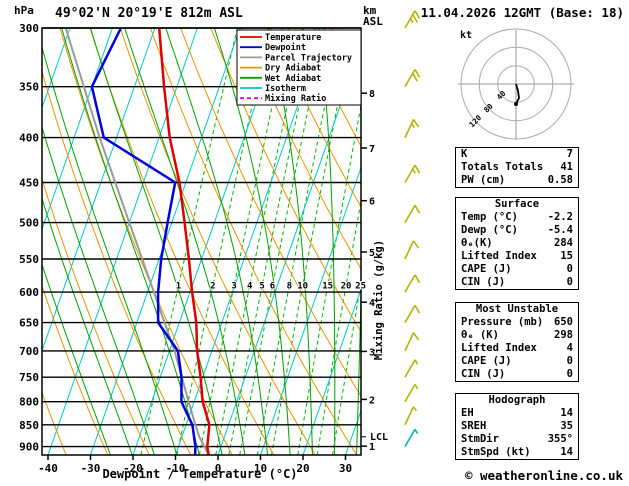  I want to click on km-tick-label: 1, so click(372, 447).